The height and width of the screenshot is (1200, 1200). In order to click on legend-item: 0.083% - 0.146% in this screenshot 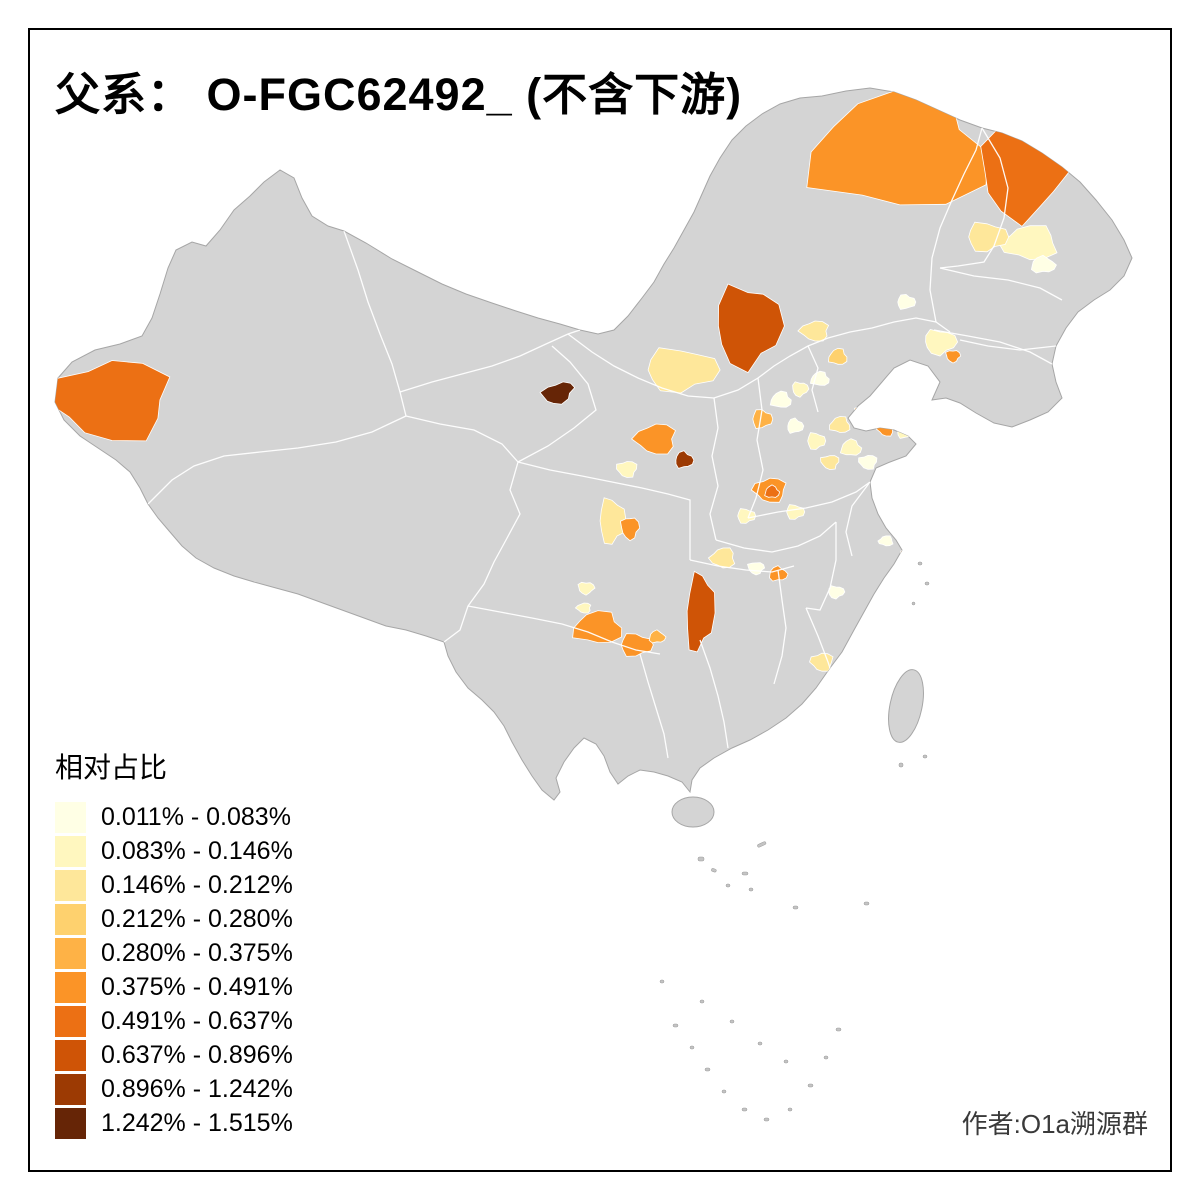, I will do `click(174, 851)`.